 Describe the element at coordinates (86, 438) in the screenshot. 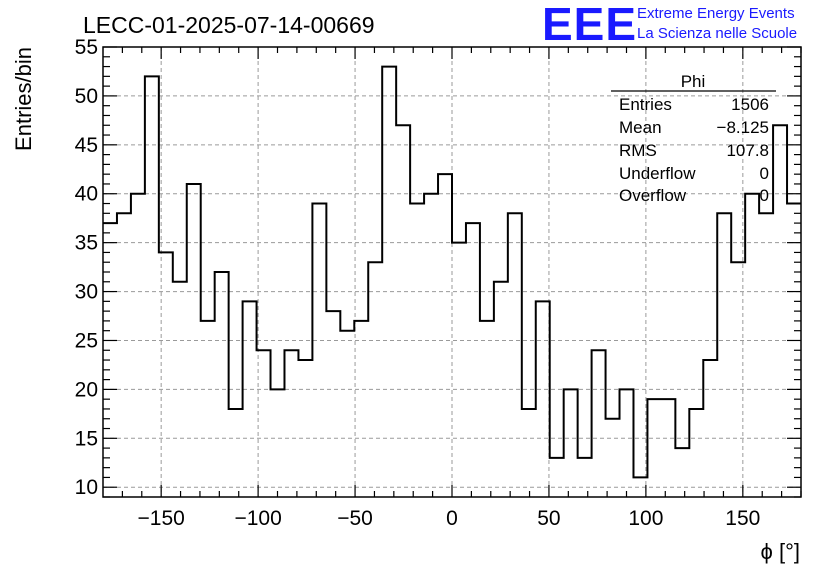

I see `y-tick-label: 15` at that location.